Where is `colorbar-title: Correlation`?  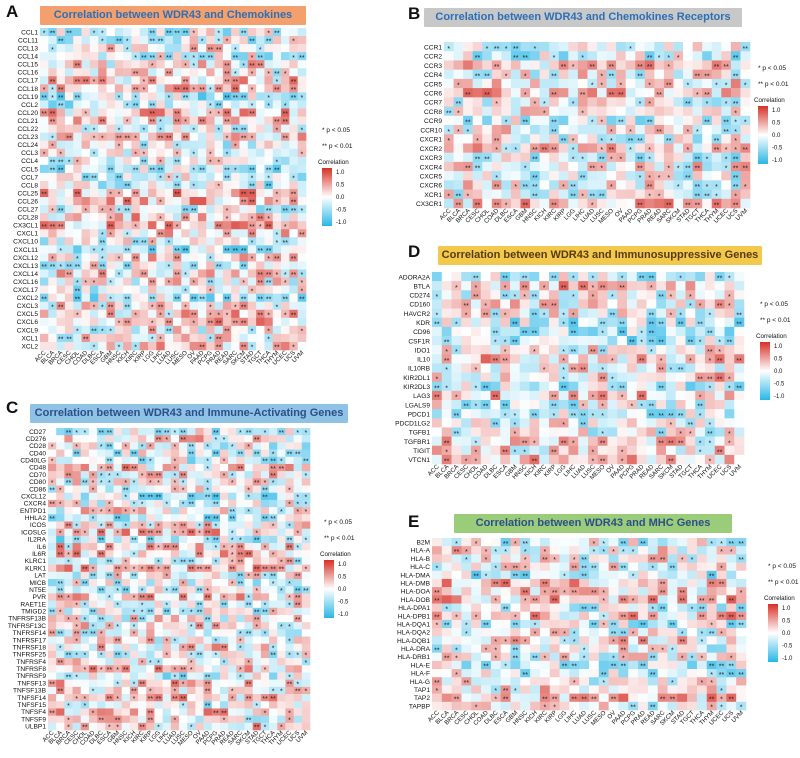
colorbar-title: Correlation is located at coordinates (335, 554).